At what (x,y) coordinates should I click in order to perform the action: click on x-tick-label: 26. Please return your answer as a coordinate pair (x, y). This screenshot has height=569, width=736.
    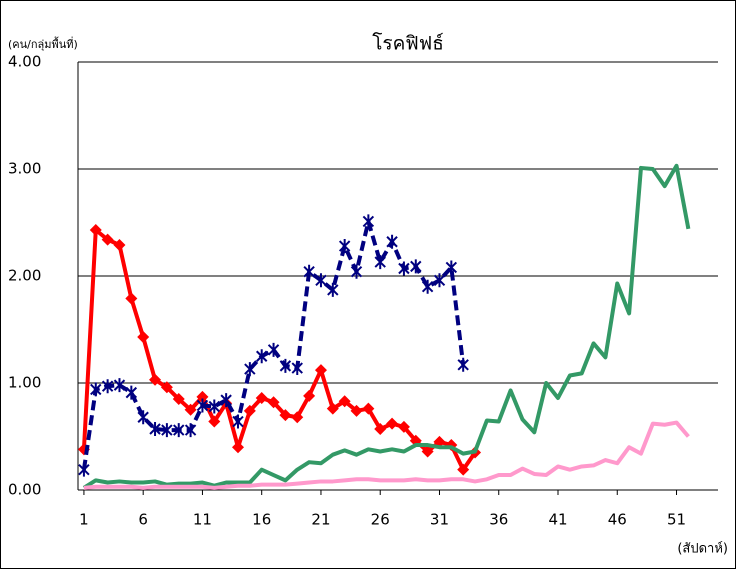
    Looking at the image, I should click on (380, 520).